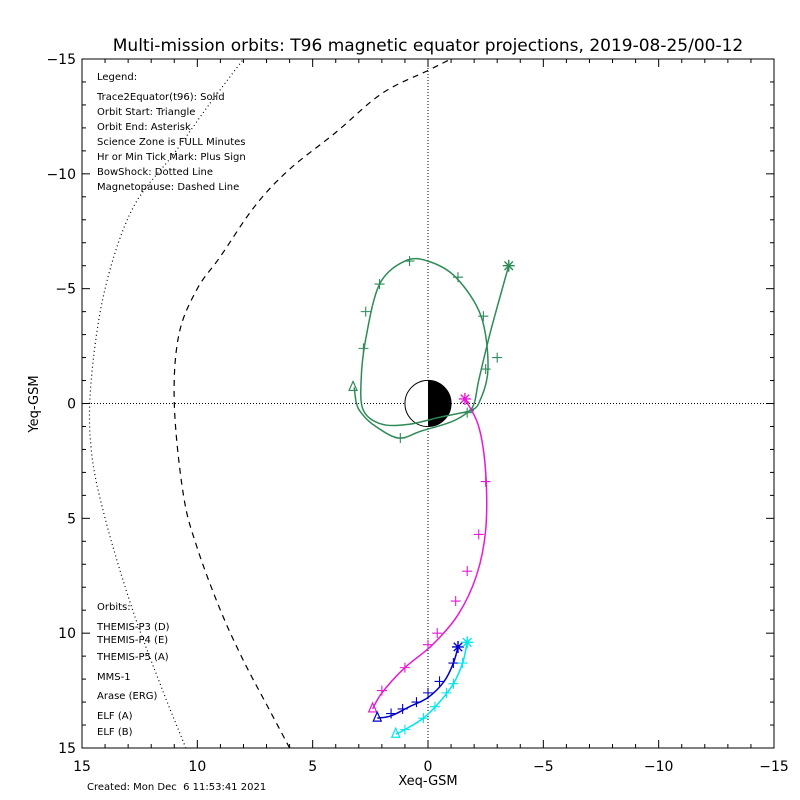 This screenshot has height=800, width=800. I want to click on x-tick-label: 5, so click(312, 767).